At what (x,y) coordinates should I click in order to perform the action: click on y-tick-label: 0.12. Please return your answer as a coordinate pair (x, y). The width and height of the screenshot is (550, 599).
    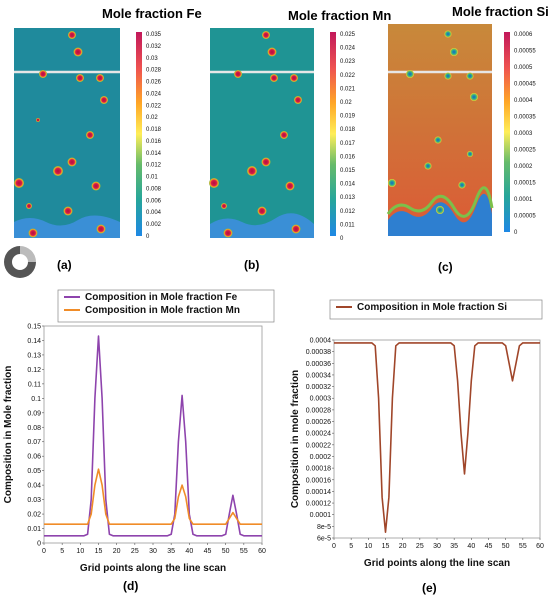
    Looking at the image, I should click on (34, 370).